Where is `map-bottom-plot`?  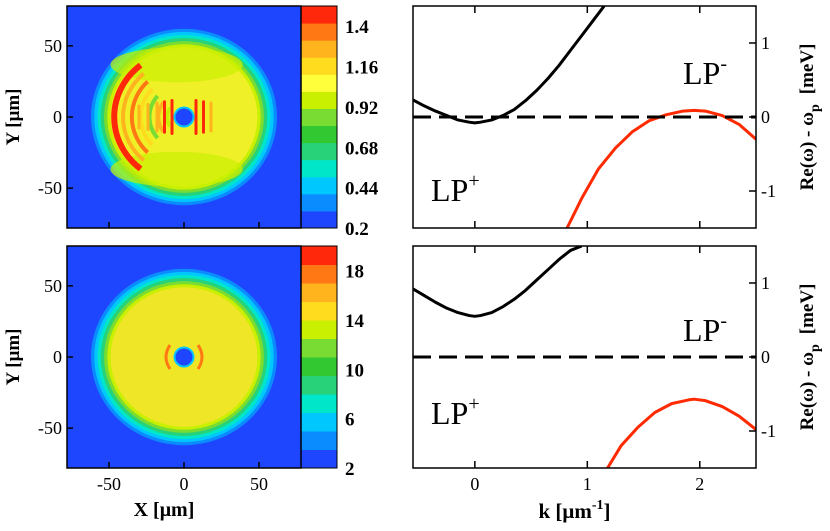
map-bottom-plot is located at coordinates (184, 357).